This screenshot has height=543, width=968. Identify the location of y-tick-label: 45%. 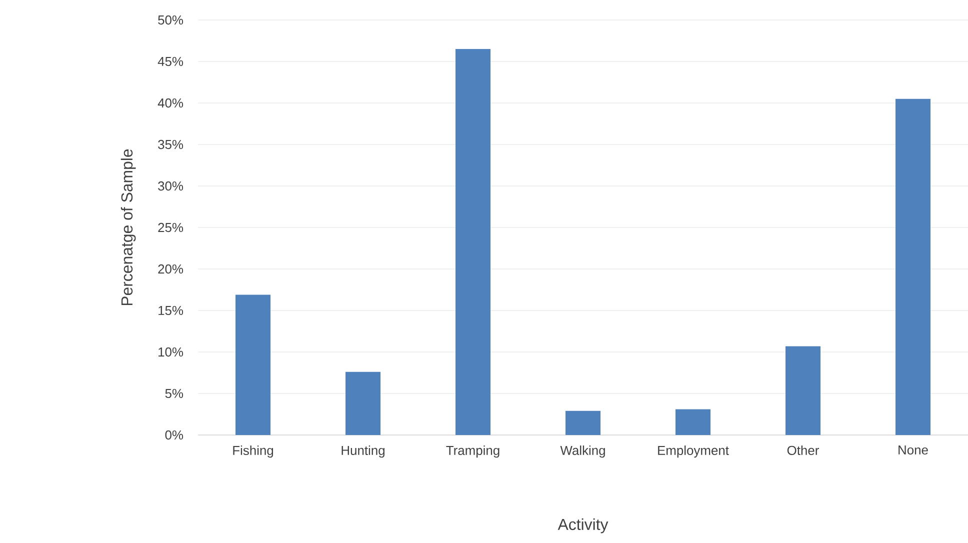
(171, 61).